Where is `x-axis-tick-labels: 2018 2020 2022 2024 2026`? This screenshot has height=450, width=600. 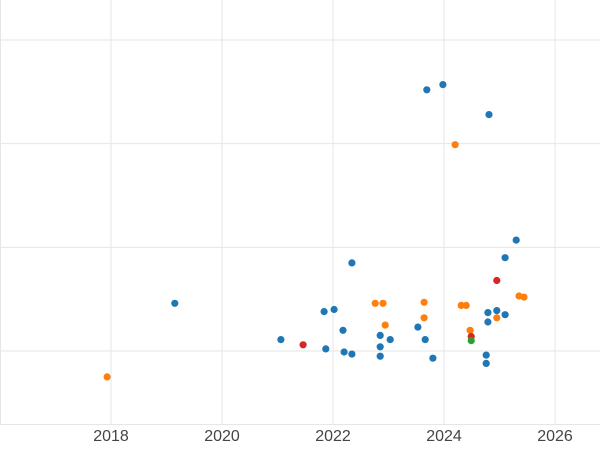 x-axis-tick-labels: 2018 2020 2022 2024 2026 is located at coordinates (300, 437).